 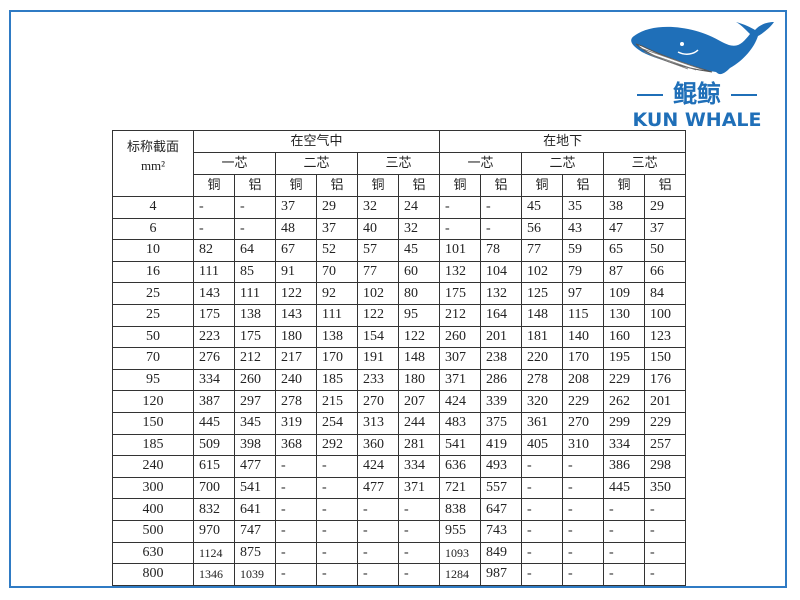 I want to click on value-cell: 125, so click(x=542, y=293).